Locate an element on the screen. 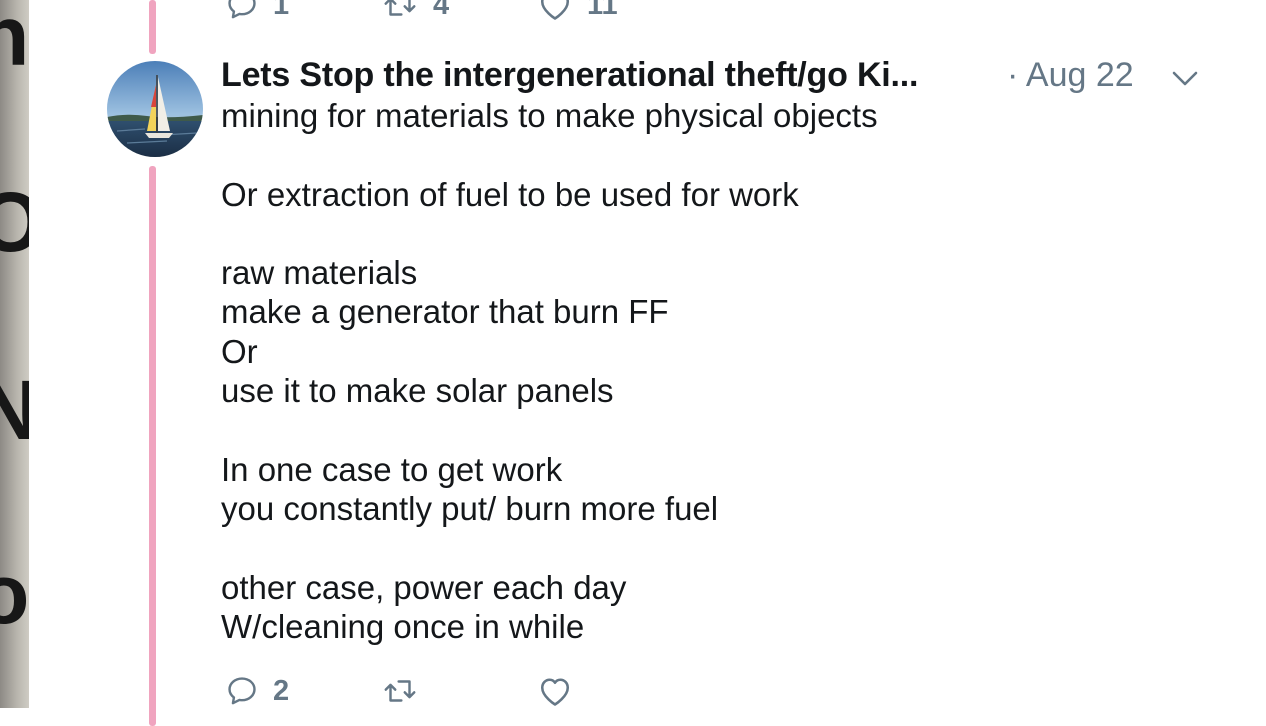  tweet-text-line: you constantly put/ burn more fuel is located at coordinates (470, 508).